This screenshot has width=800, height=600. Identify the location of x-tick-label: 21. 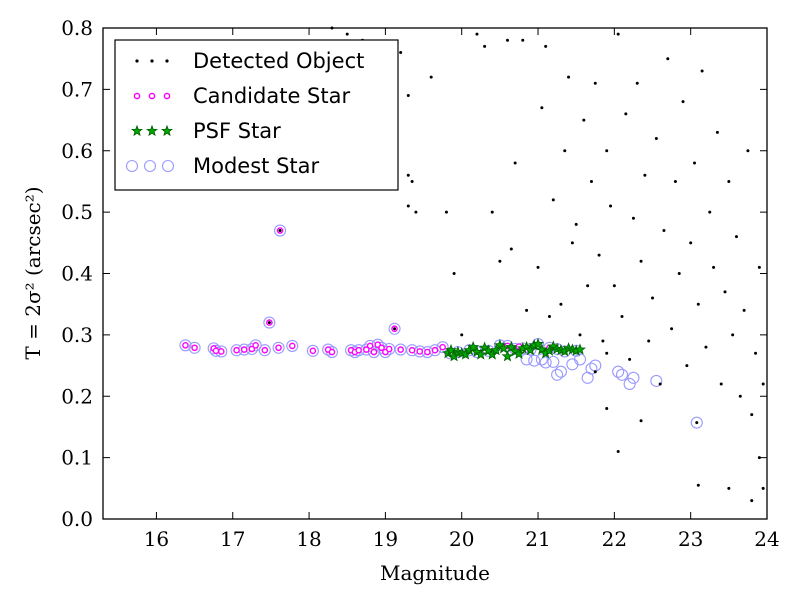
(537, 539).